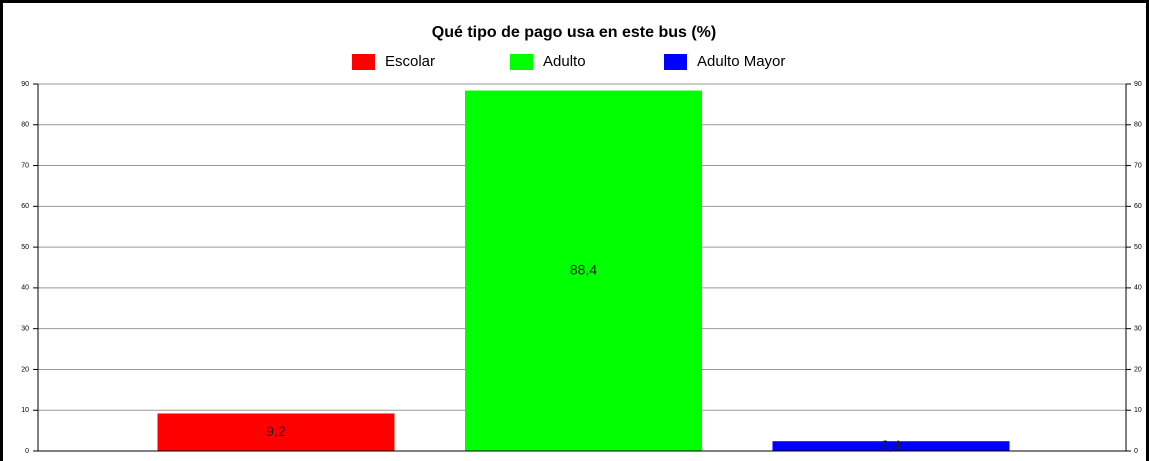 This screenshot has width=1149, height=461. I want to click on y-tick-label: 0, so click(27, 451).